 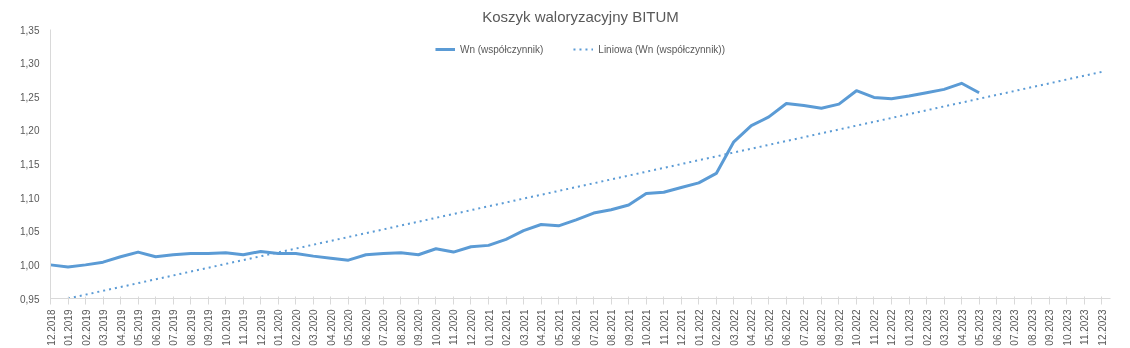 I want to click on y-tick-label: 1,10, so click(x=30, y=198).